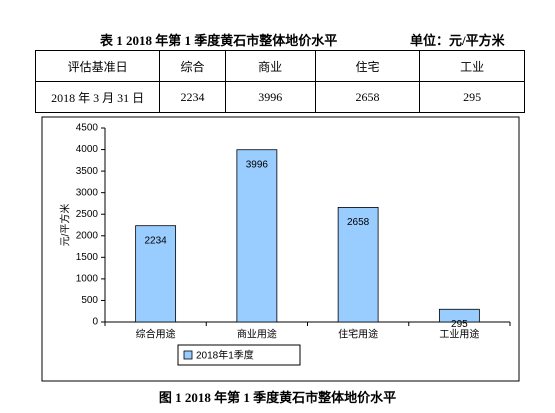 This screenshot has height=413, width=555. I want to click on x-tick-label: 综合用途, so click(156, 334).